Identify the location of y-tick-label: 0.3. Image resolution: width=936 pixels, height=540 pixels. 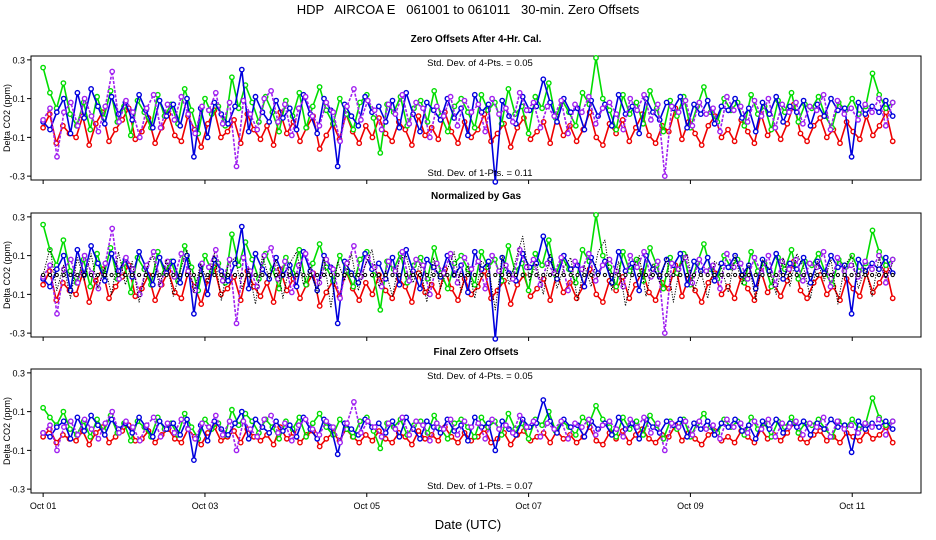
(18, 373).